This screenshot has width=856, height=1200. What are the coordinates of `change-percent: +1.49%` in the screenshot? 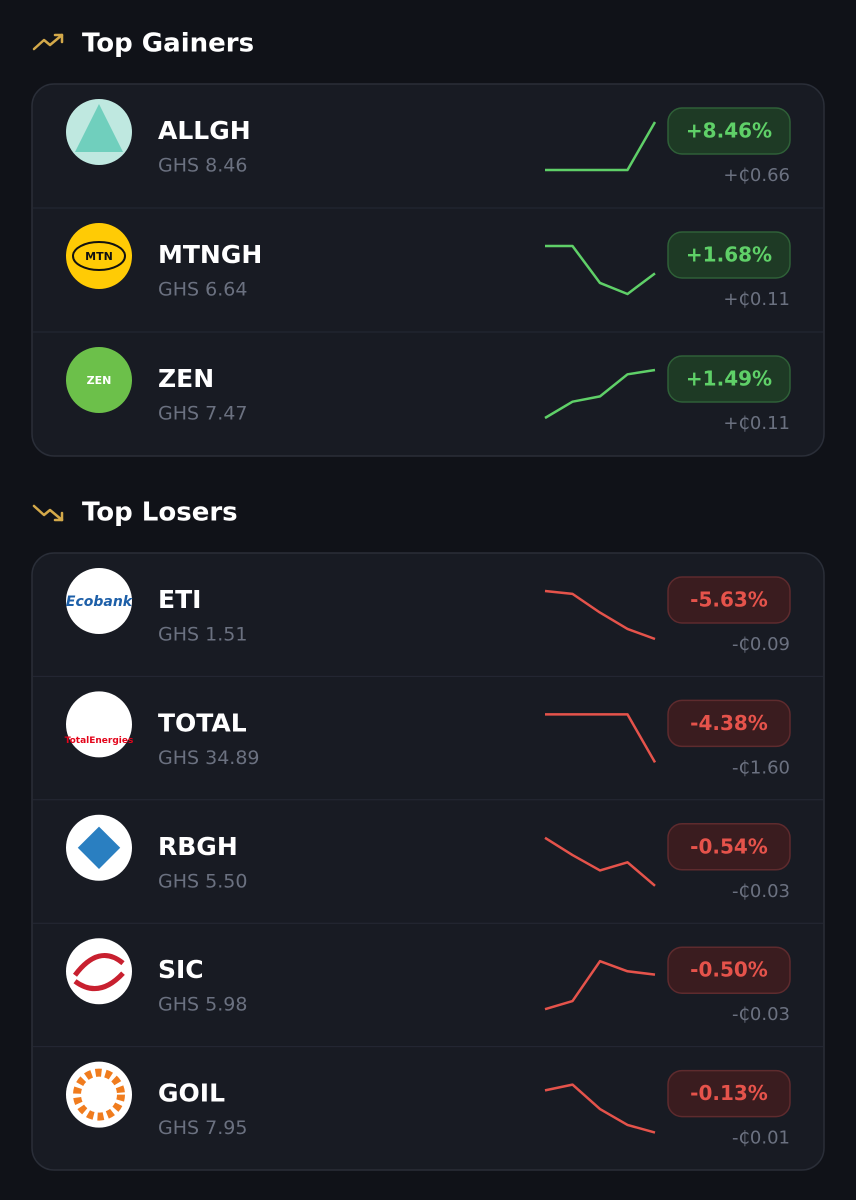 It's located at (729, 379).